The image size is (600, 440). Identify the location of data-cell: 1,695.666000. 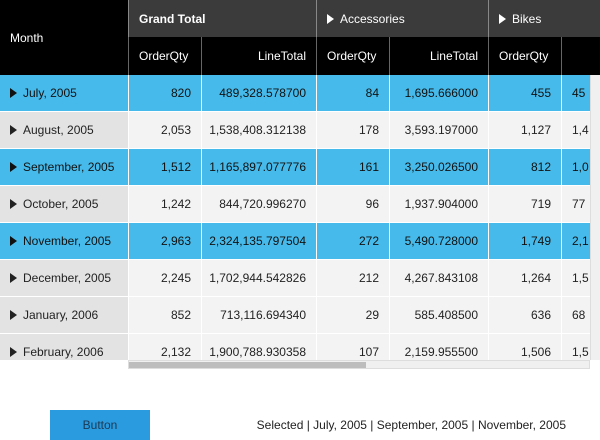
(438, 93).